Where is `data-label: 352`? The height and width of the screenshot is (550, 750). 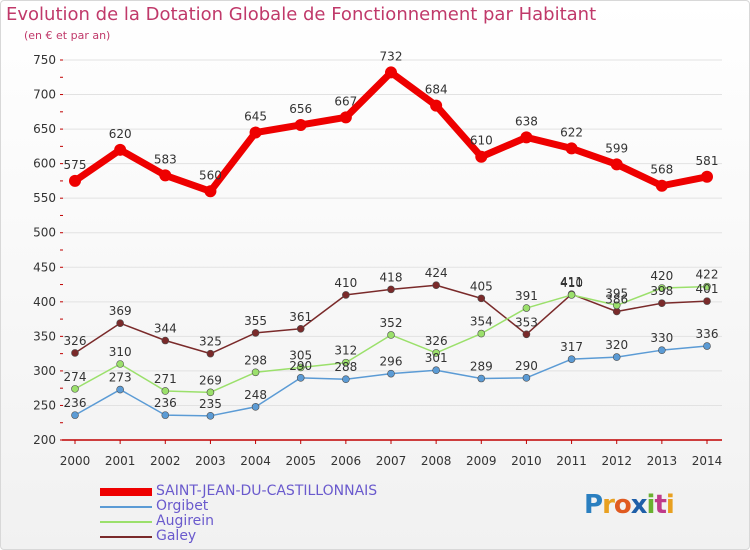
data-label: 352 is located at coordinates (391, 323).